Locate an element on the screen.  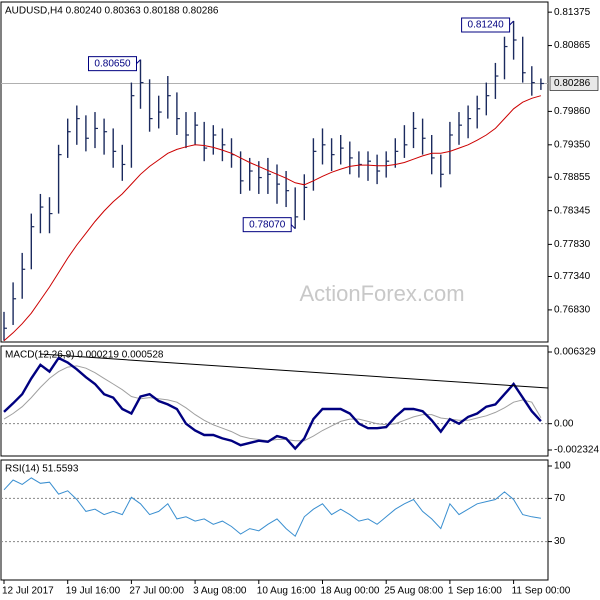
last-price-label: 0.80286 is located at coordinates (572, 83).